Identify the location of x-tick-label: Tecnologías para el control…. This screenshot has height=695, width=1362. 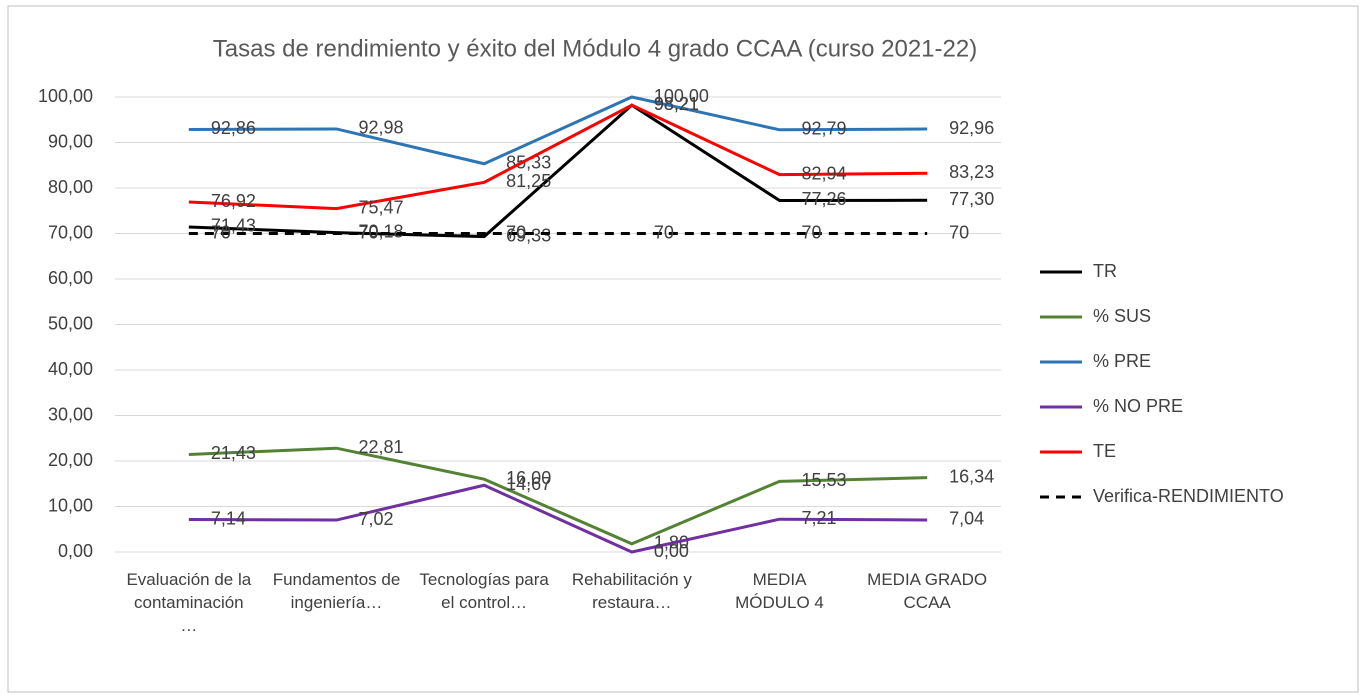
(484, 591).